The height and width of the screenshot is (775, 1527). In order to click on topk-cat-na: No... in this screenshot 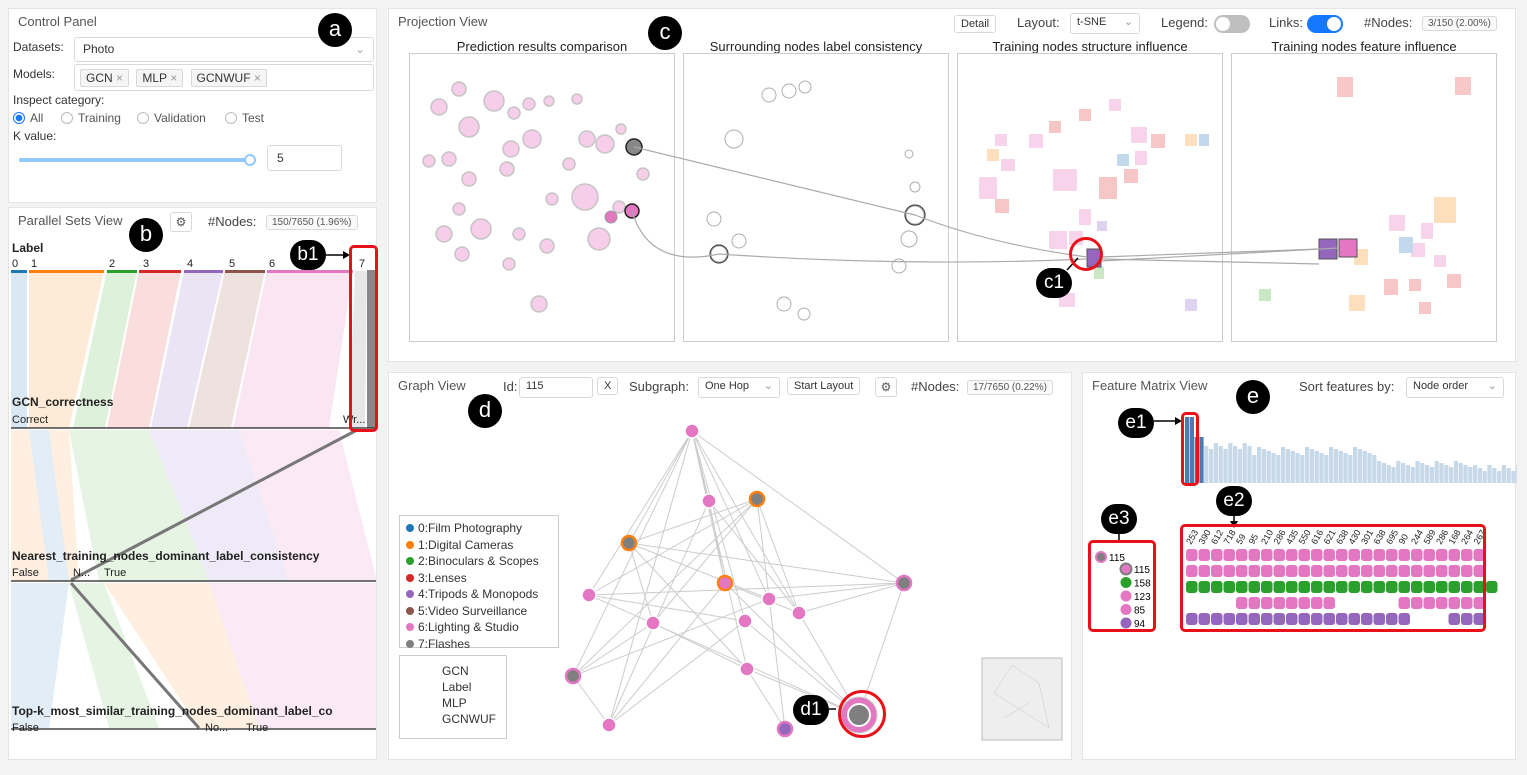, I will do `click(217, 728)`.